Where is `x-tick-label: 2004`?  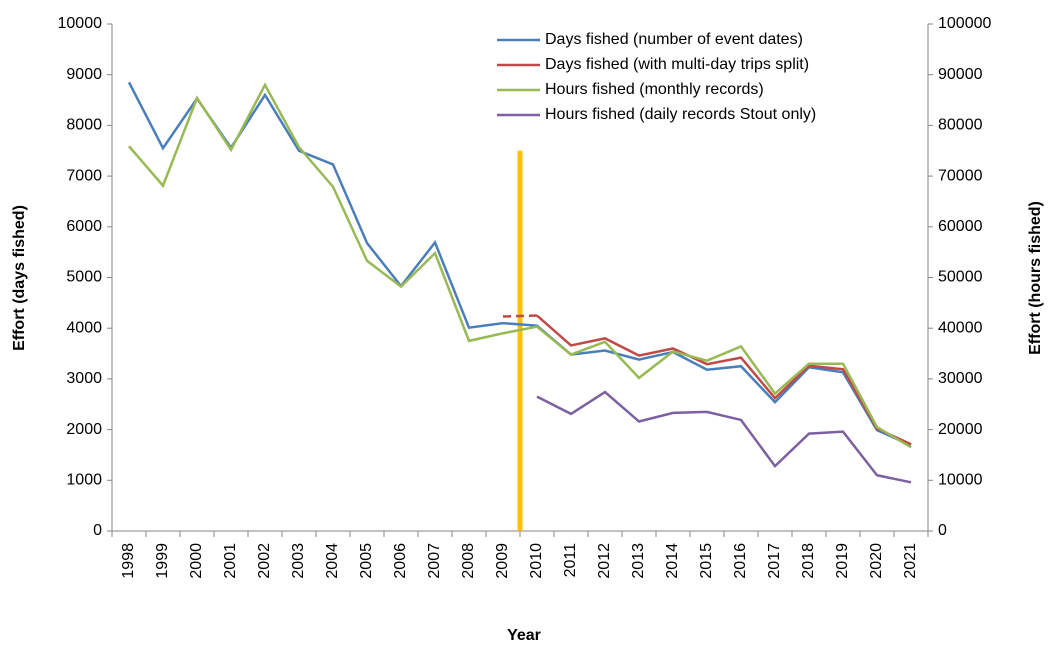
x-tick-label: 2004 is located at coordinates (332, 561).